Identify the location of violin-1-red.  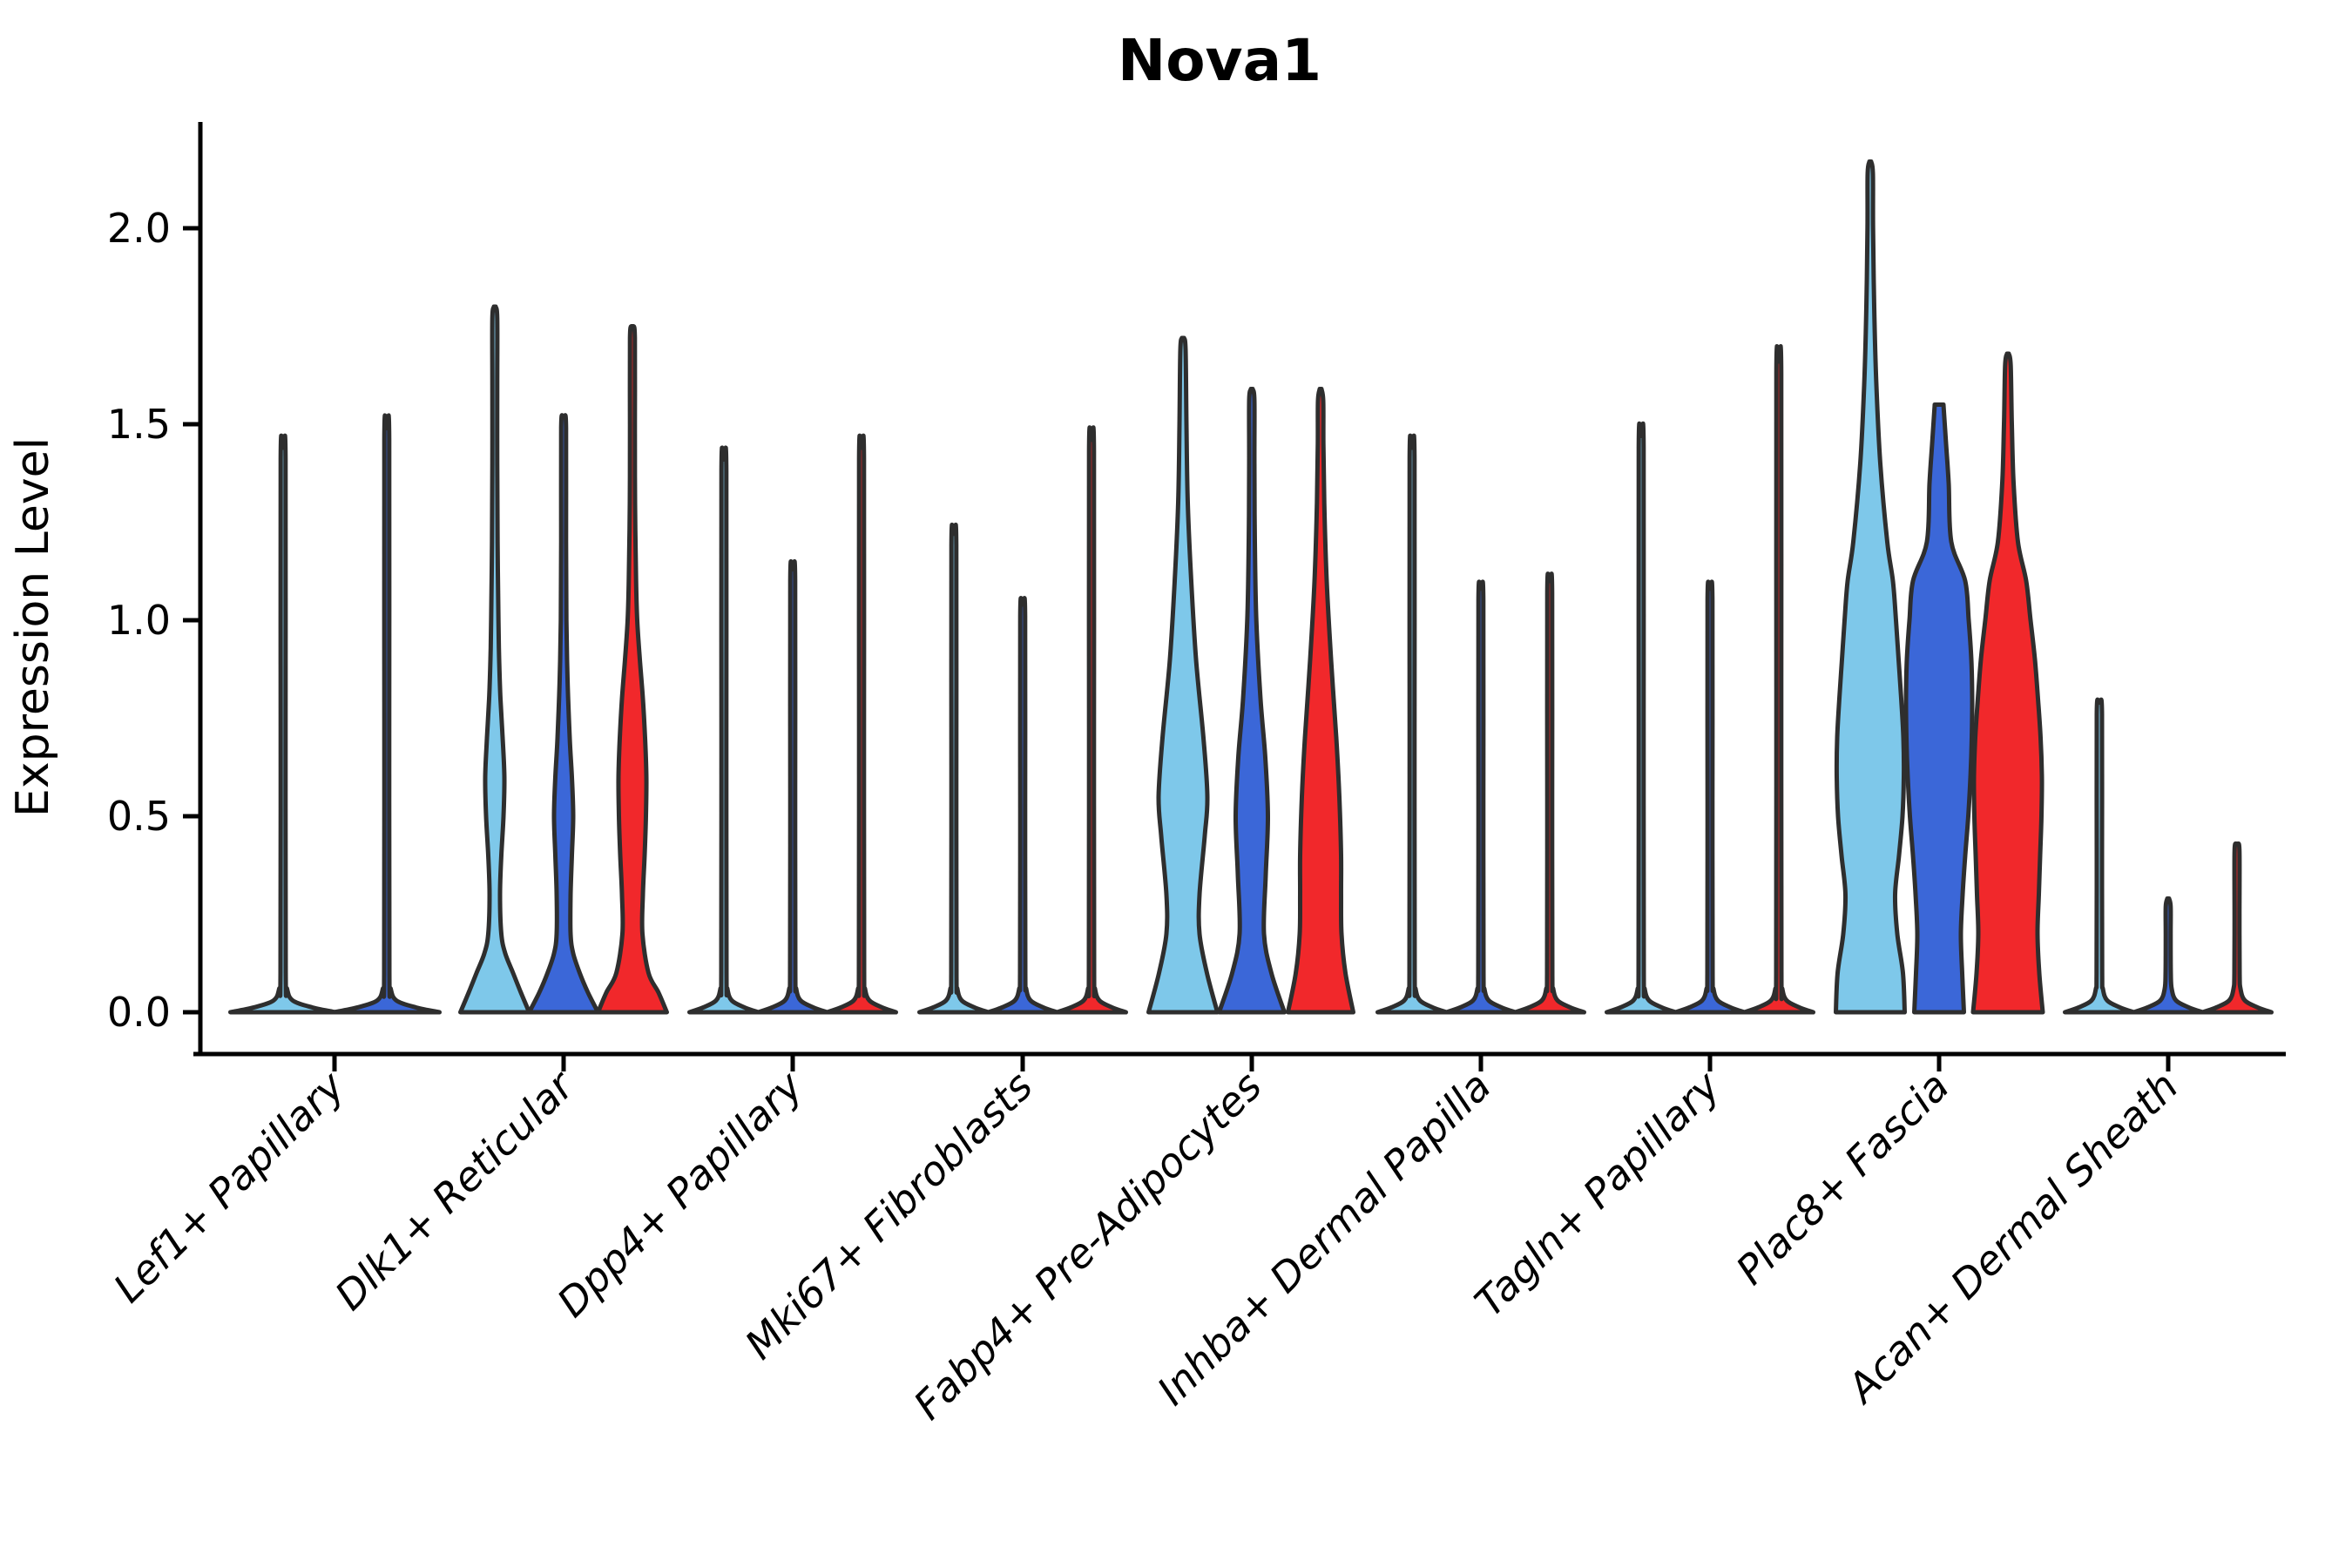
(633, 669).